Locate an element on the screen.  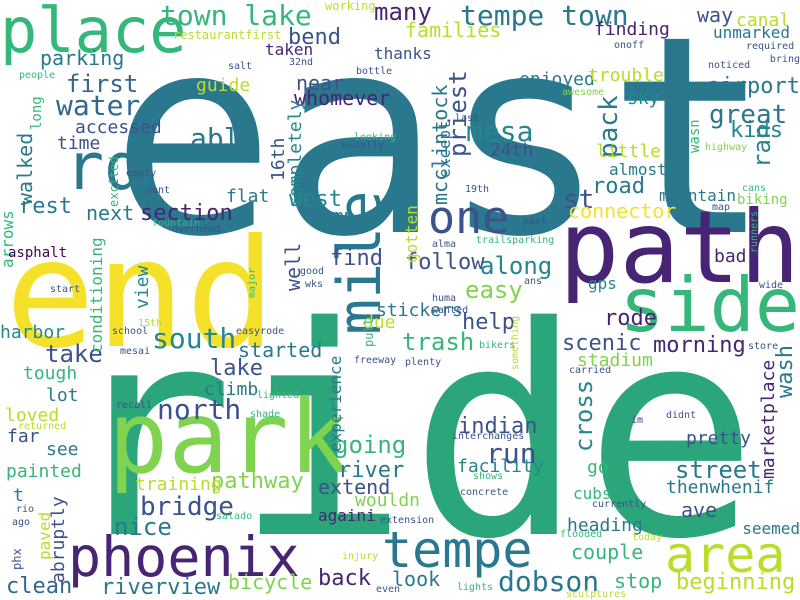
word-returned: returned is located at coordinates (42, 426).